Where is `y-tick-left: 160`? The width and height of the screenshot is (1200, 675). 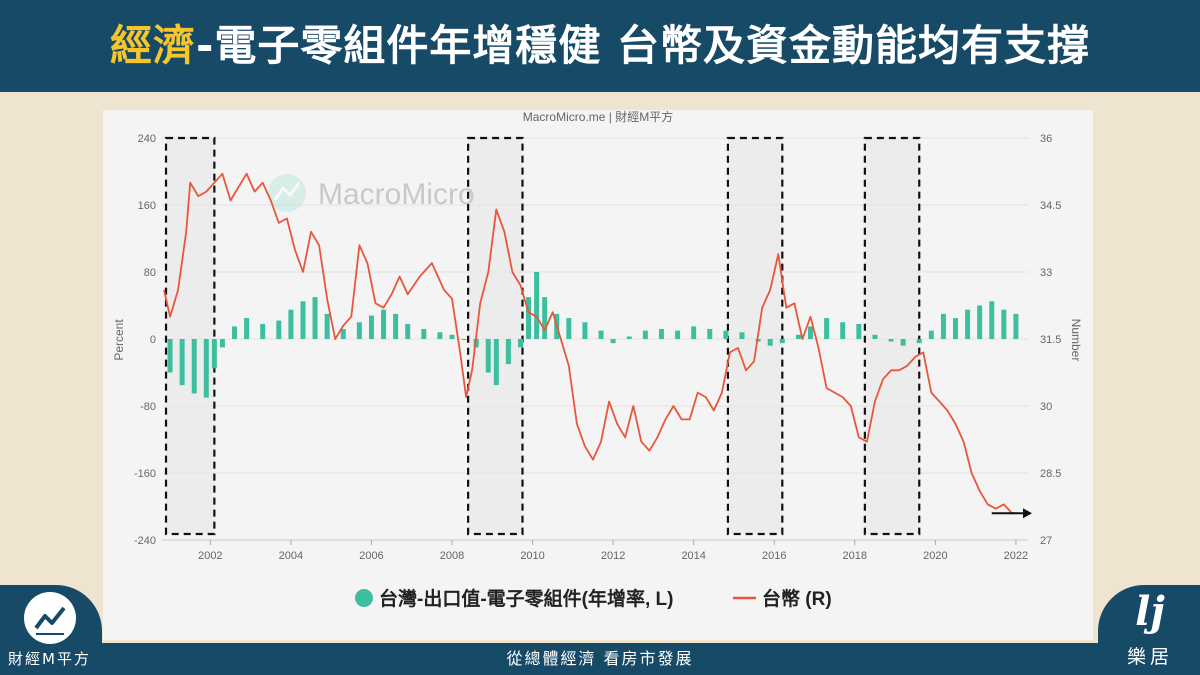
y-tick-left: 160 is located at coordinates (147, 206).